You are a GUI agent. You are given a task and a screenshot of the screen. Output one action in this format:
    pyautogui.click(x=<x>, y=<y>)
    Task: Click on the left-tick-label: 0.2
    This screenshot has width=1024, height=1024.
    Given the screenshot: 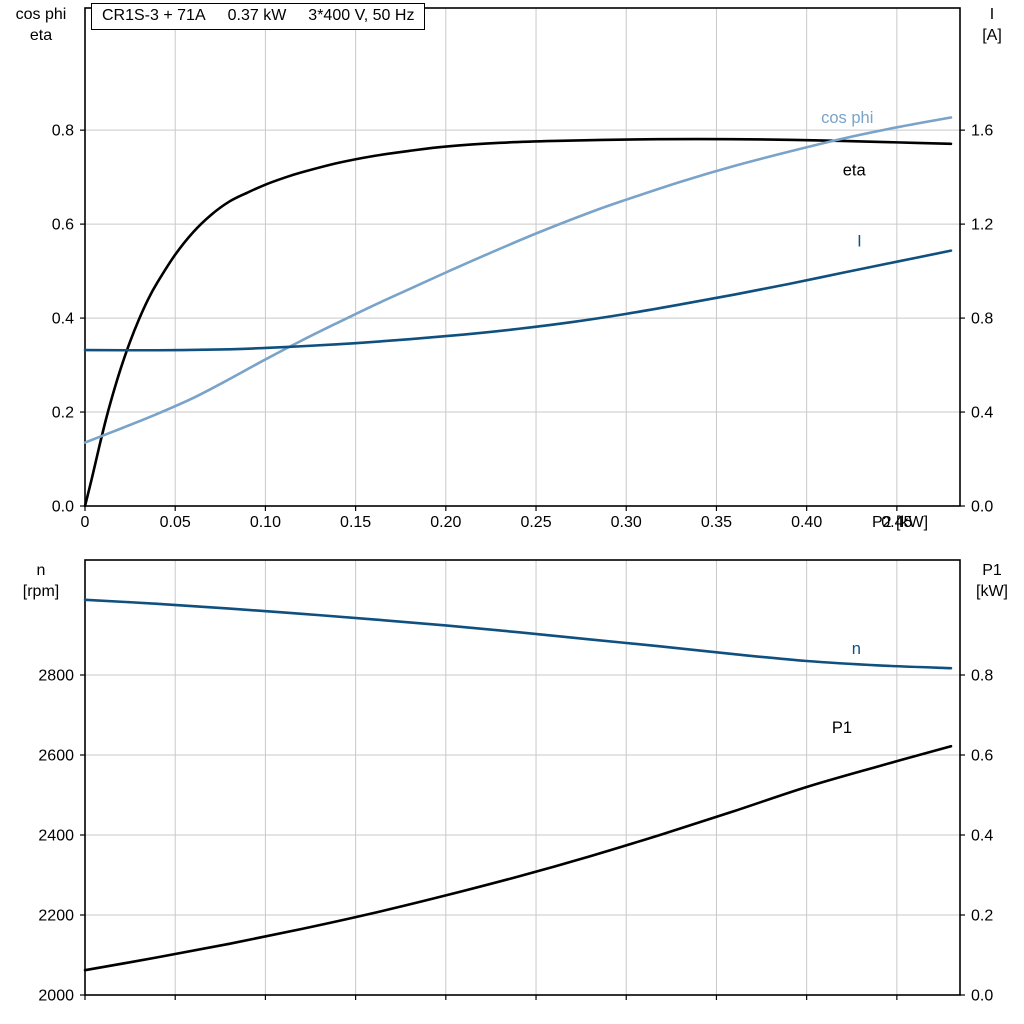 What is the action you would take?
    pyautogui.click(x=63, y=413)
    